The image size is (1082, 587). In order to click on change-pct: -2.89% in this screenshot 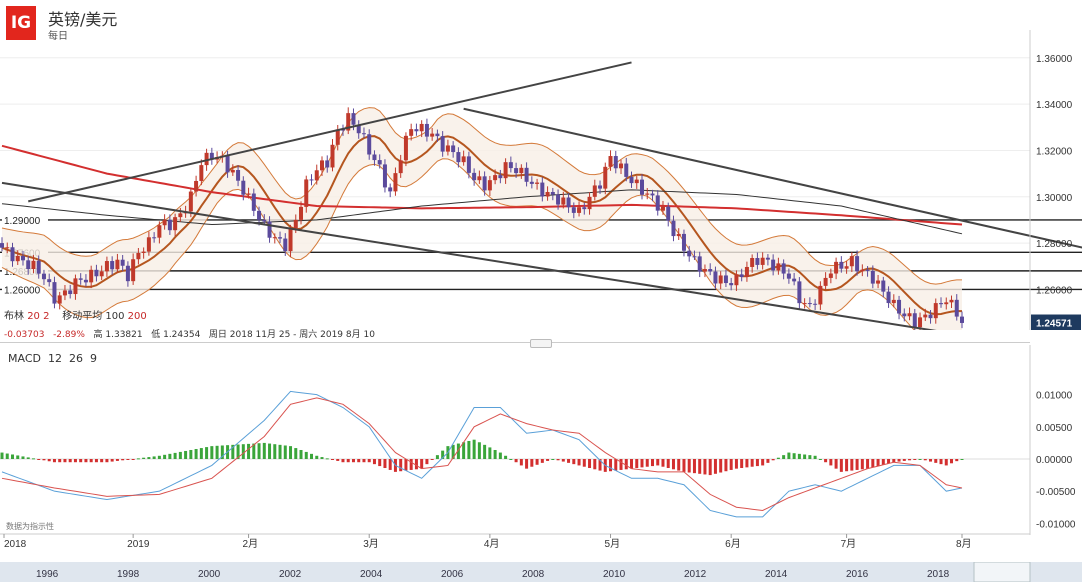, I will do `click(69, 335)`.